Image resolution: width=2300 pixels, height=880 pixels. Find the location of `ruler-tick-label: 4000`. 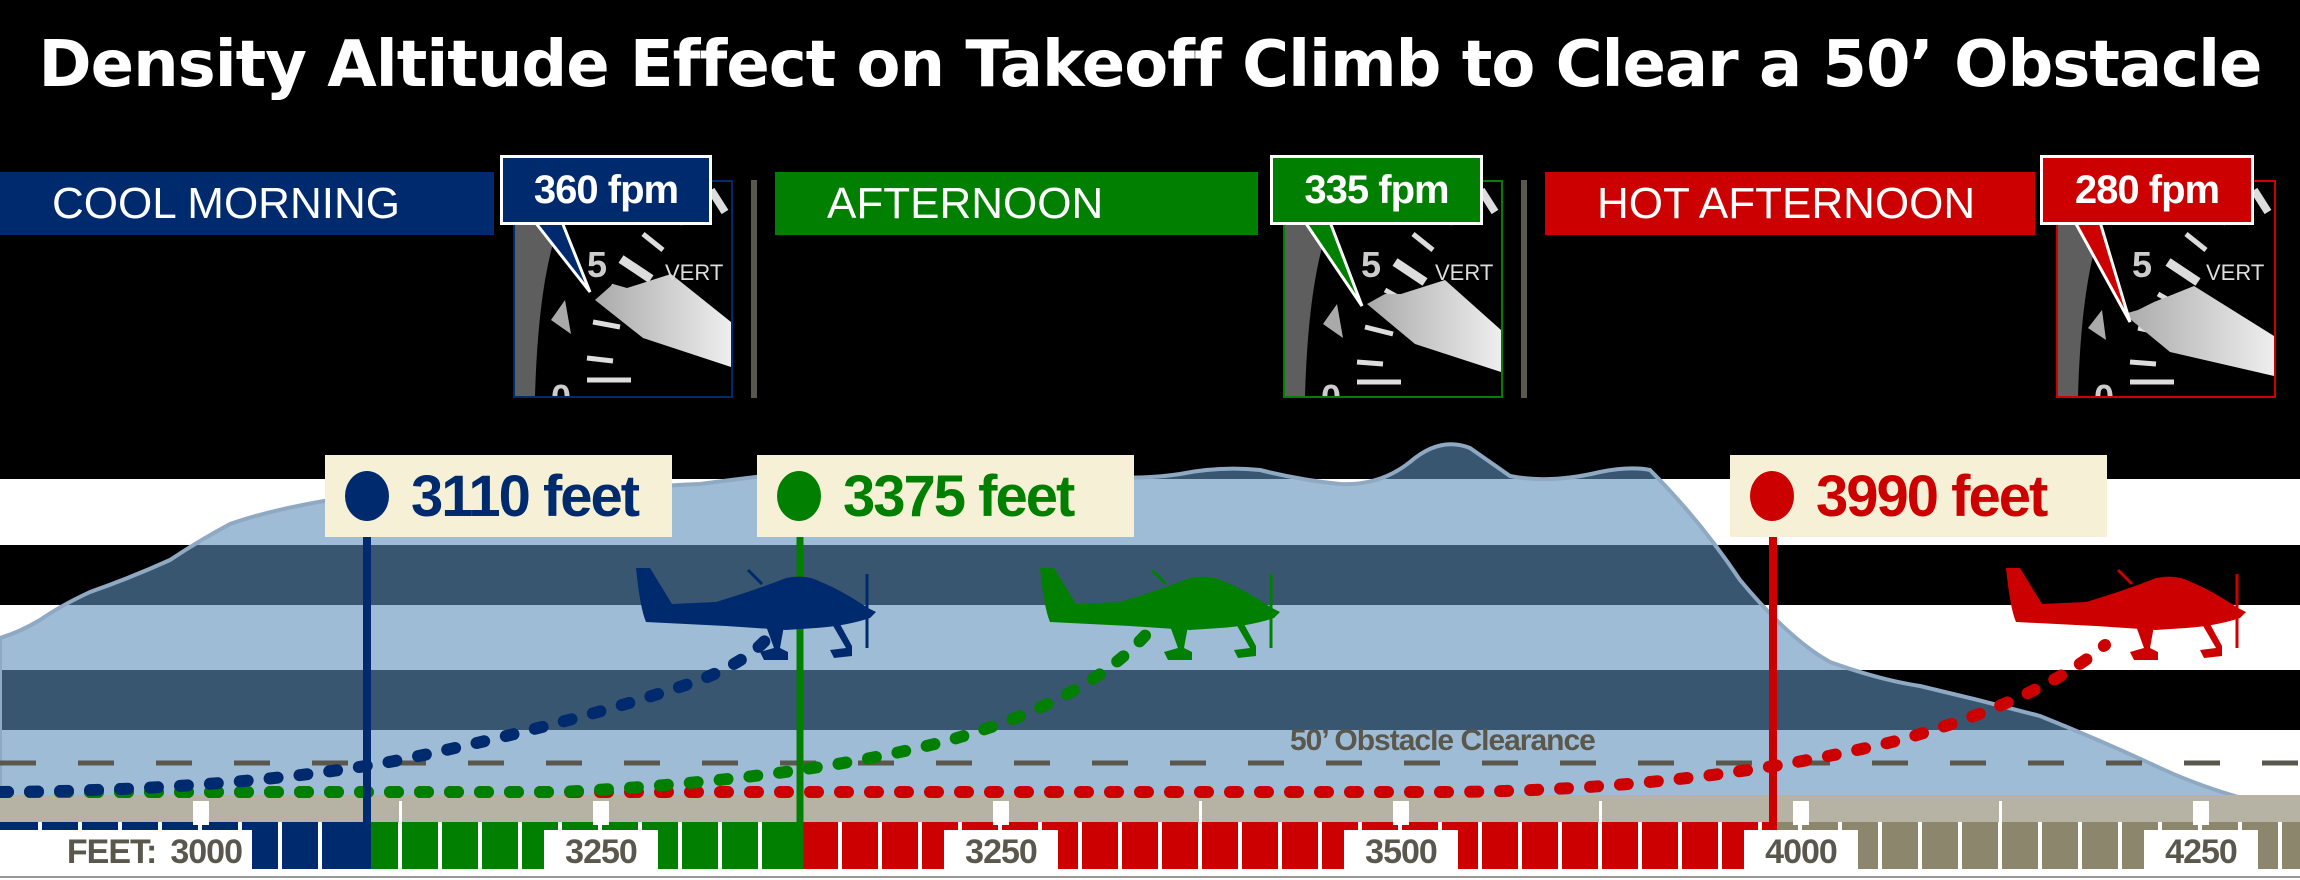

ruler-tick-label: 4000 is located at coordinates (1801, 852).